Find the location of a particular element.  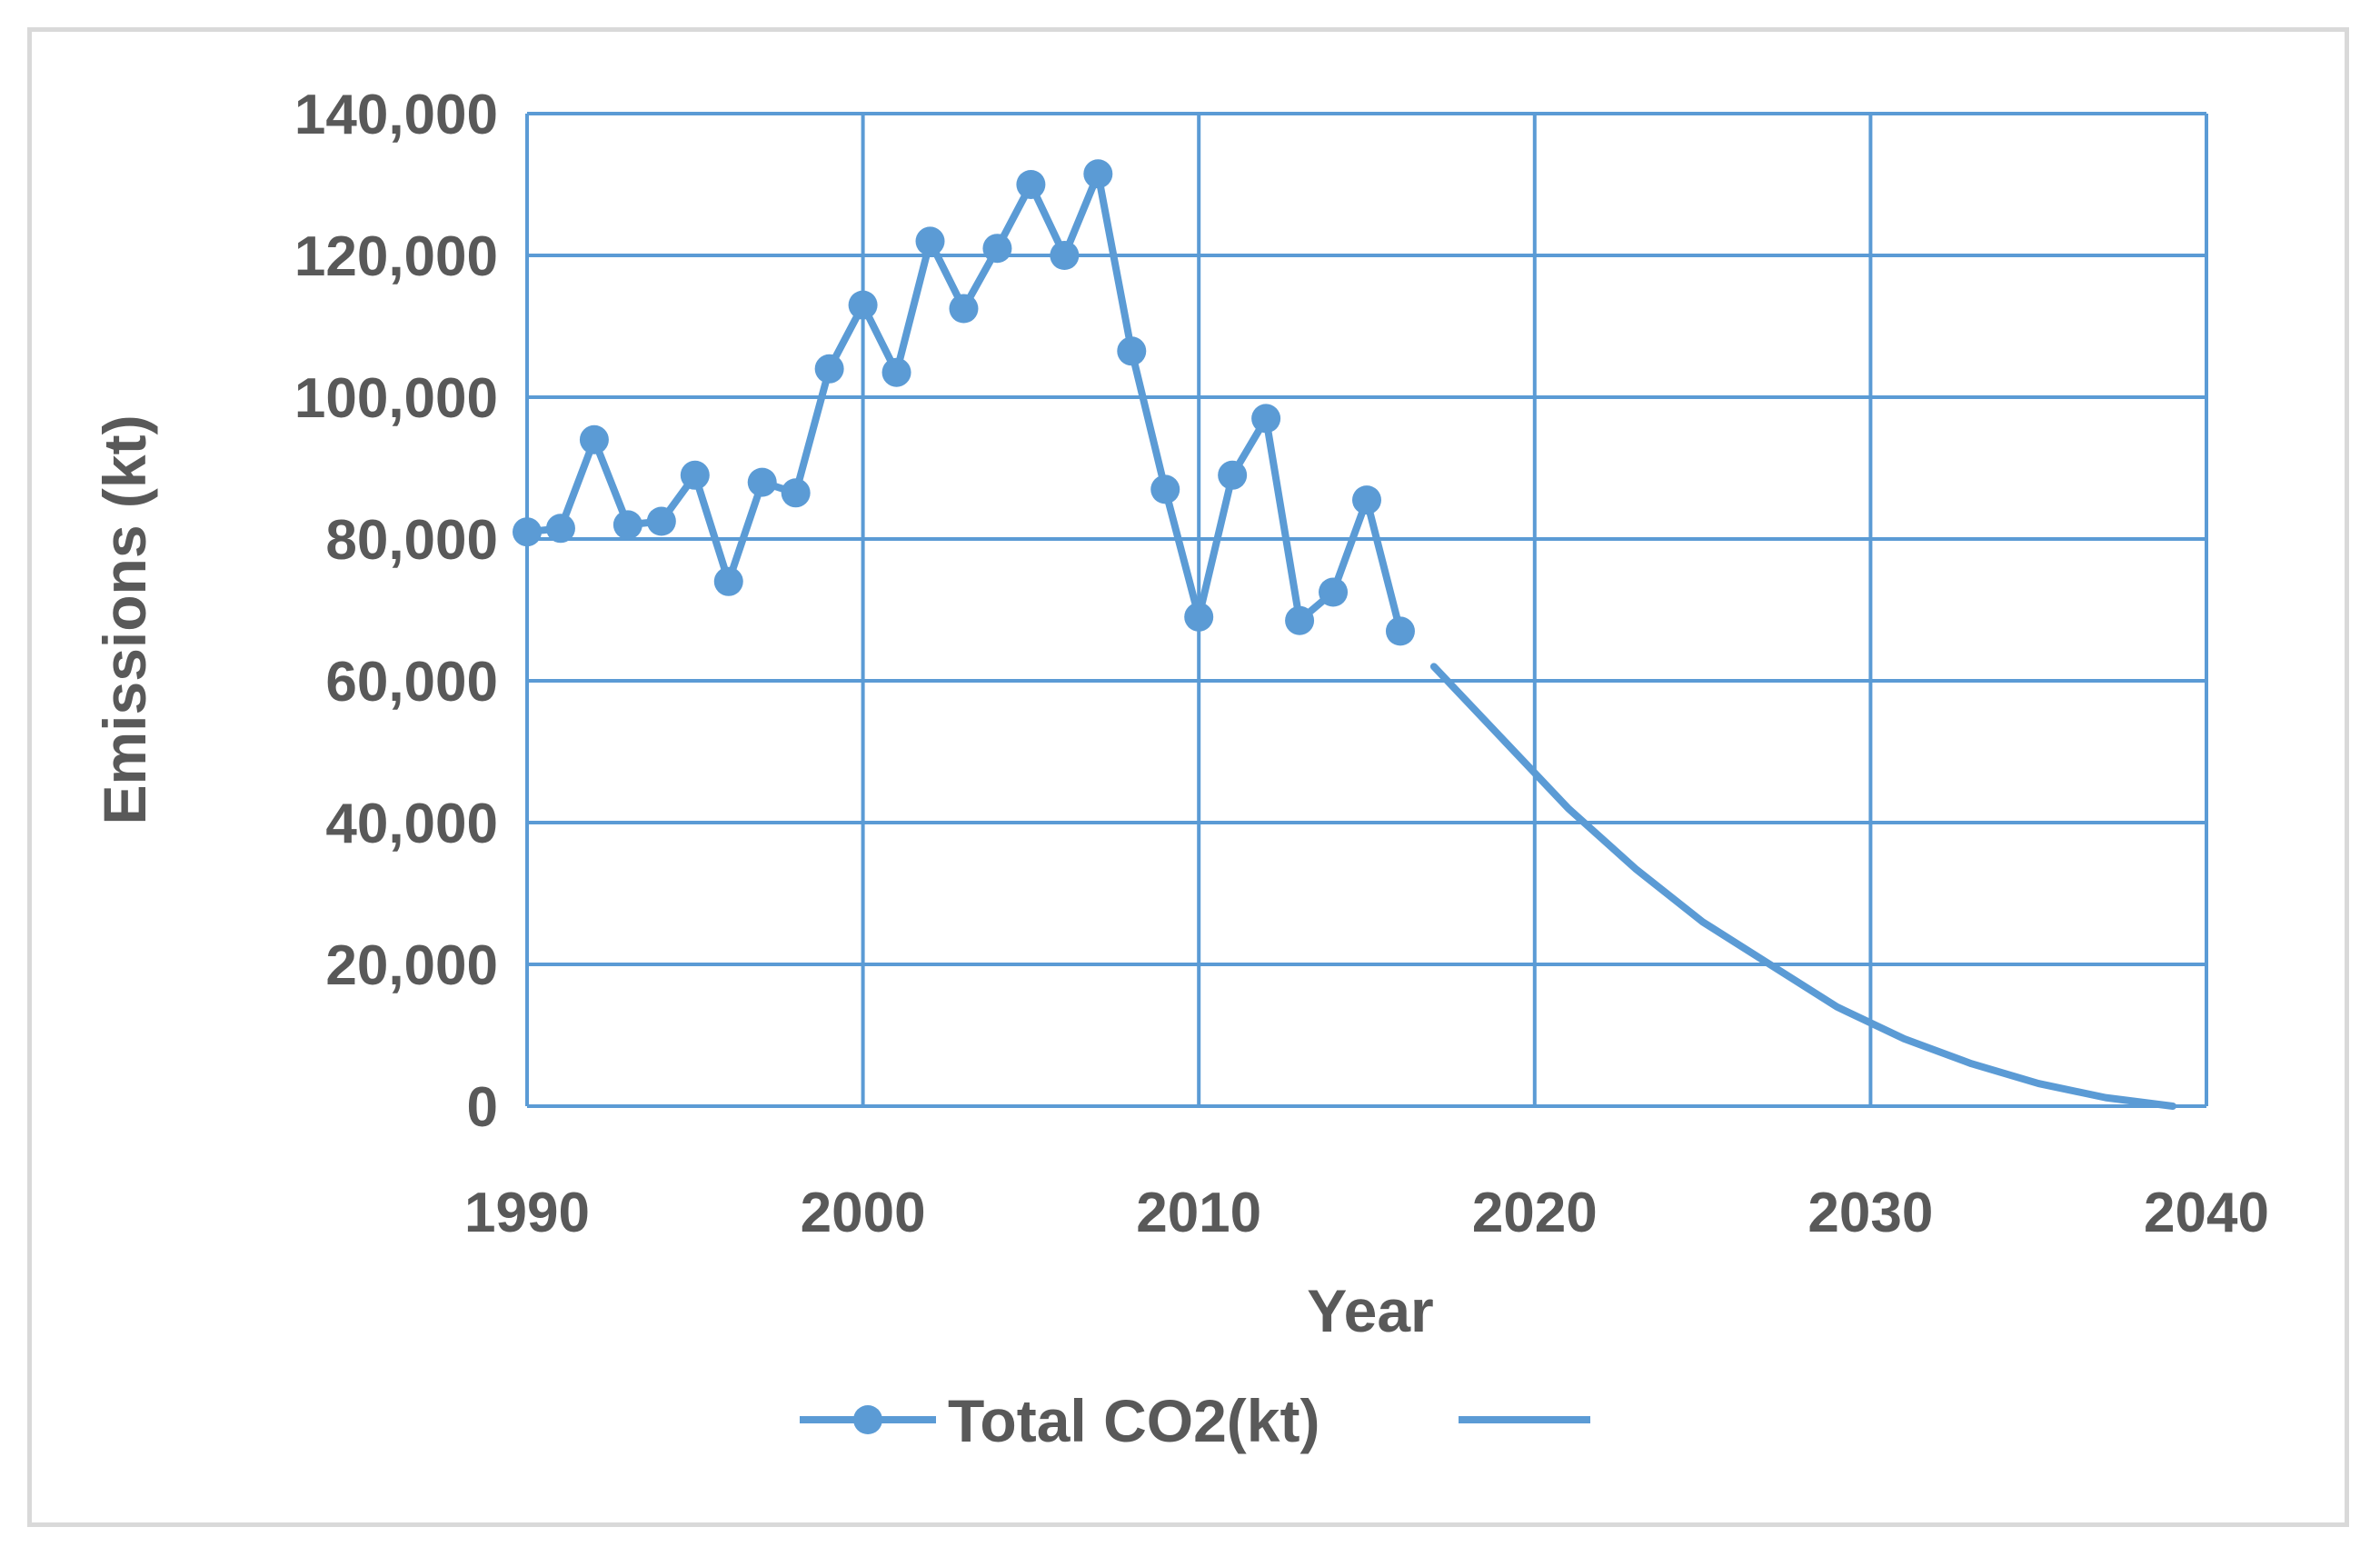

y-axis-title: Emissions (kt) is located at coordinates (125, 619).